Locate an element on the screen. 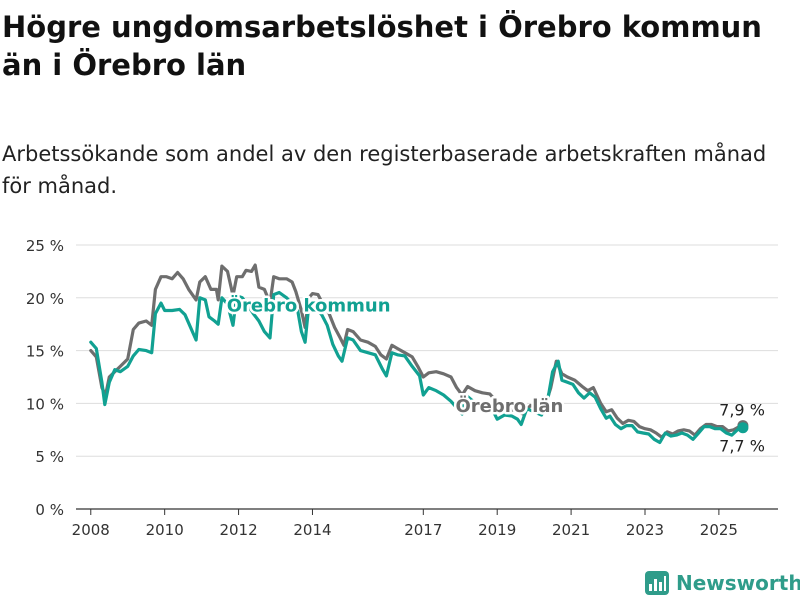 This screenshot has width=800, height=600. series-end-point is located at coordinates (743, 428).